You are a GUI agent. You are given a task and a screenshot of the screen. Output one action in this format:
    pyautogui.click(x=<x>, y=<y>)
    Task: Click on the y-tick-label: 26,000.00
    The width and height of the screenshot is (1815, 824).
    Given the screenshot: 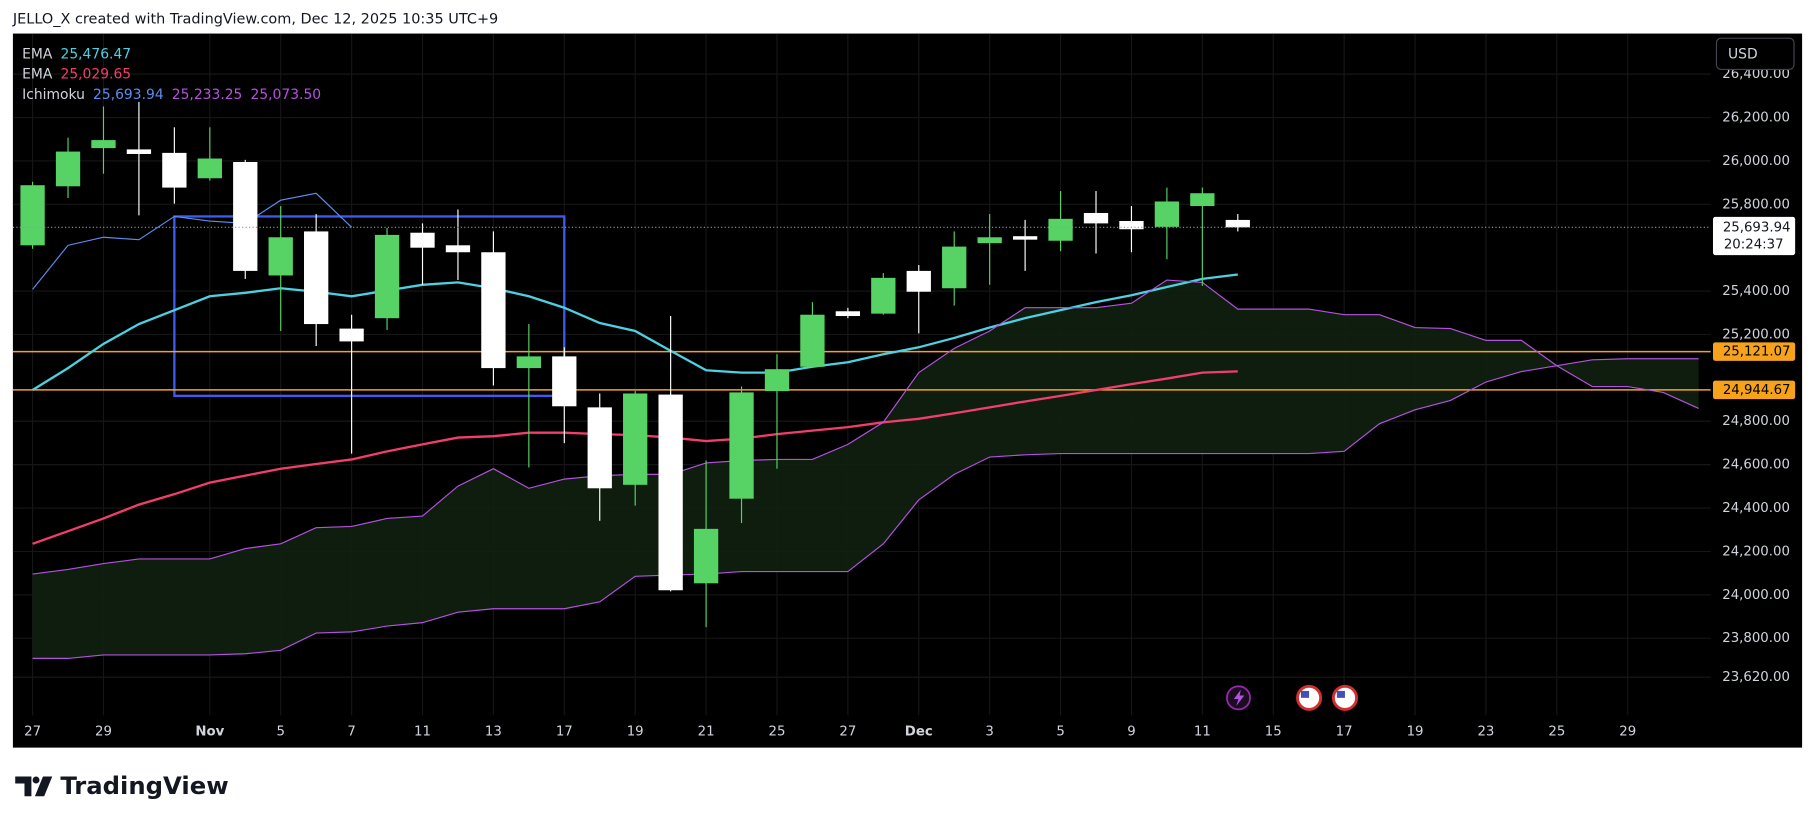 What is the action you would take?
    pyautogui.click(x=1756, y=161)
    